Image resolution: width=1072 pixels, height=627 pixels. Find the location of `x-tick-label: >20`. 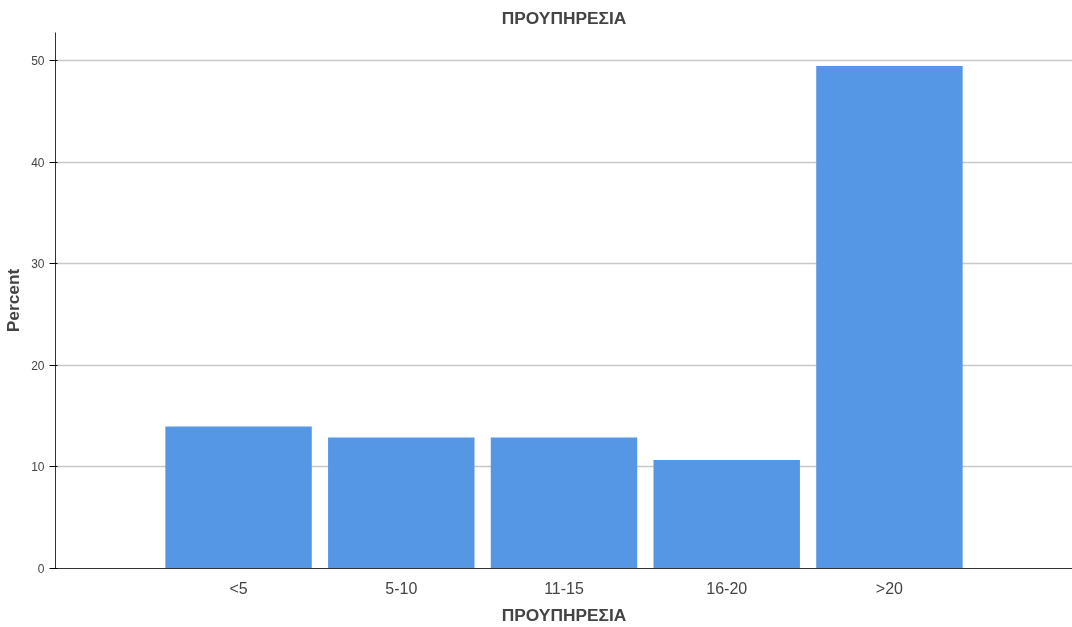

x-tick-label: >20 is located at coordinates (889, 588).